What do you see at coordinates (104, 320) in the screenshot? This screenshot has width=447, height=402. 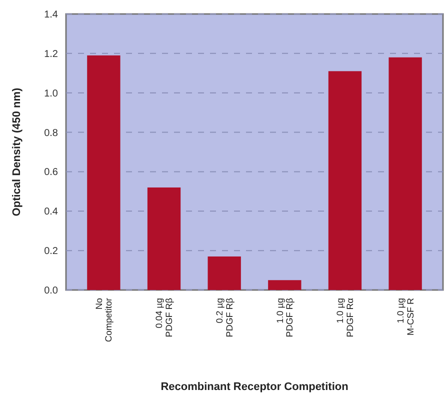 I see `x-tick-label: No Competitor` at bounding box center [104, 320].